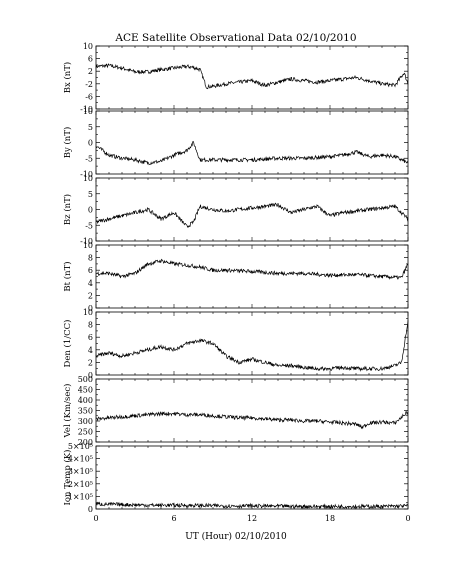 Image resolution: width=453 pixels, height=566 pixels. Describe the element at coordinates (252, 505) in the screenshot. I see `panel-7-series-line` at that location.